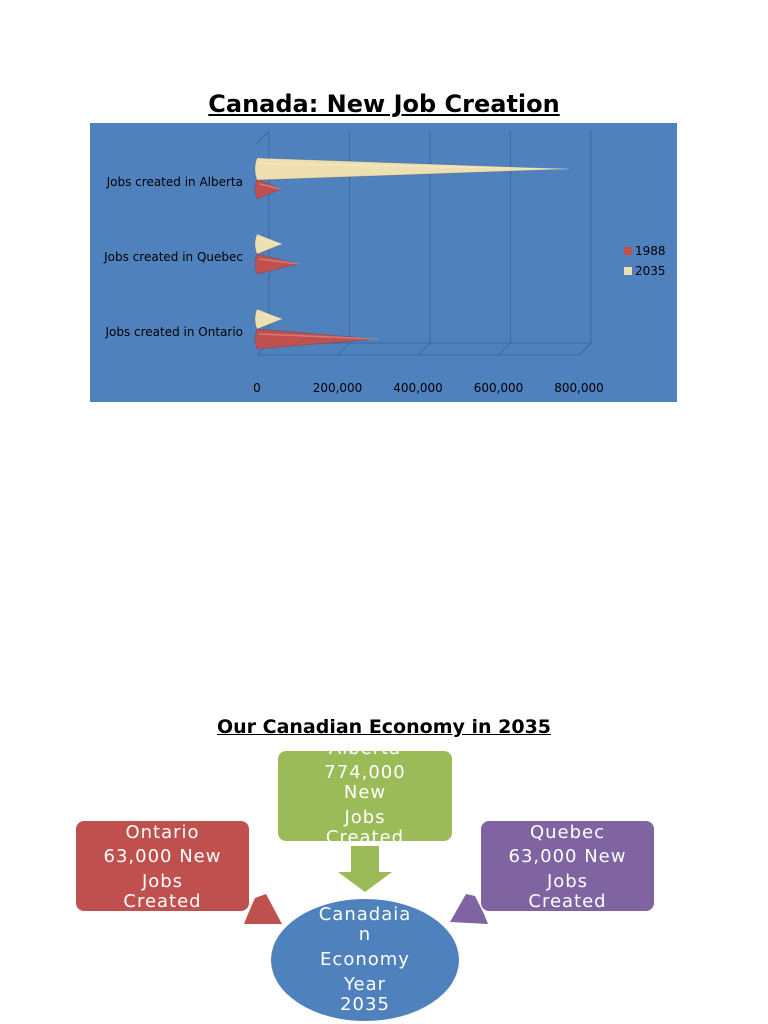 This screenshot has width=768, height=1024. What do you see at coordinates (365, 772) in the screenshot?
I see `alberta-line-2: 774,000` at bounding box center [365, 772].